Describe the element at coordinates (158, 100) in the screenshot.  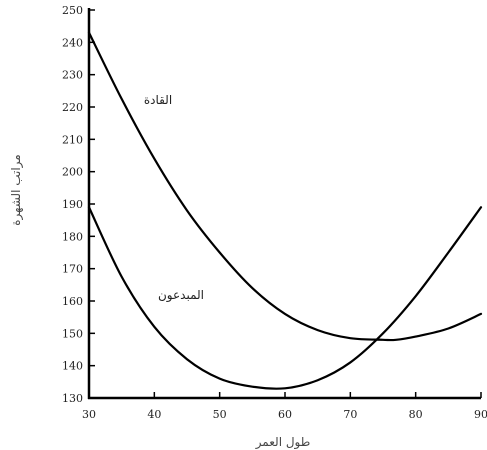
I see `series-label-leaders: القادة` at that location.